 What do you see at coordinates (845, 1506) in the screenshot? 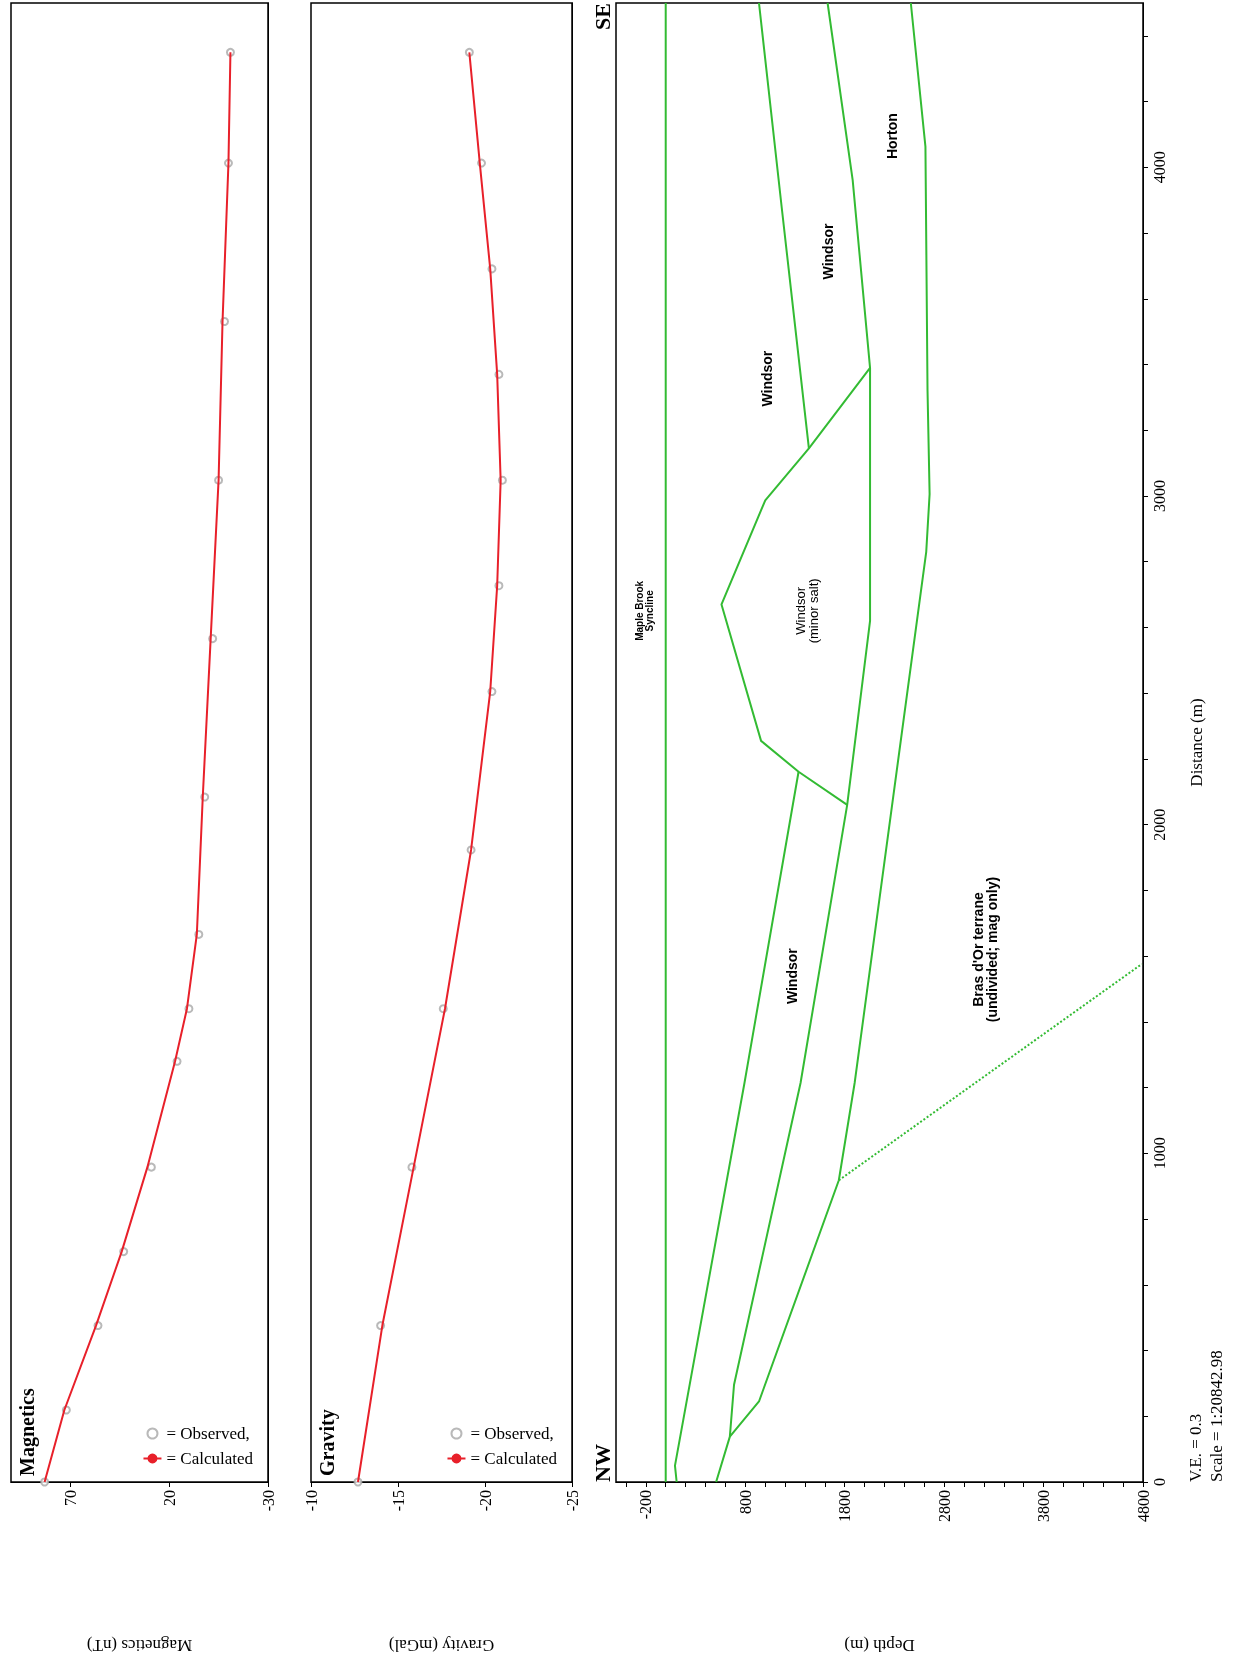
I see `x-tick-label: 1800` at bounding box center [845, 1506].